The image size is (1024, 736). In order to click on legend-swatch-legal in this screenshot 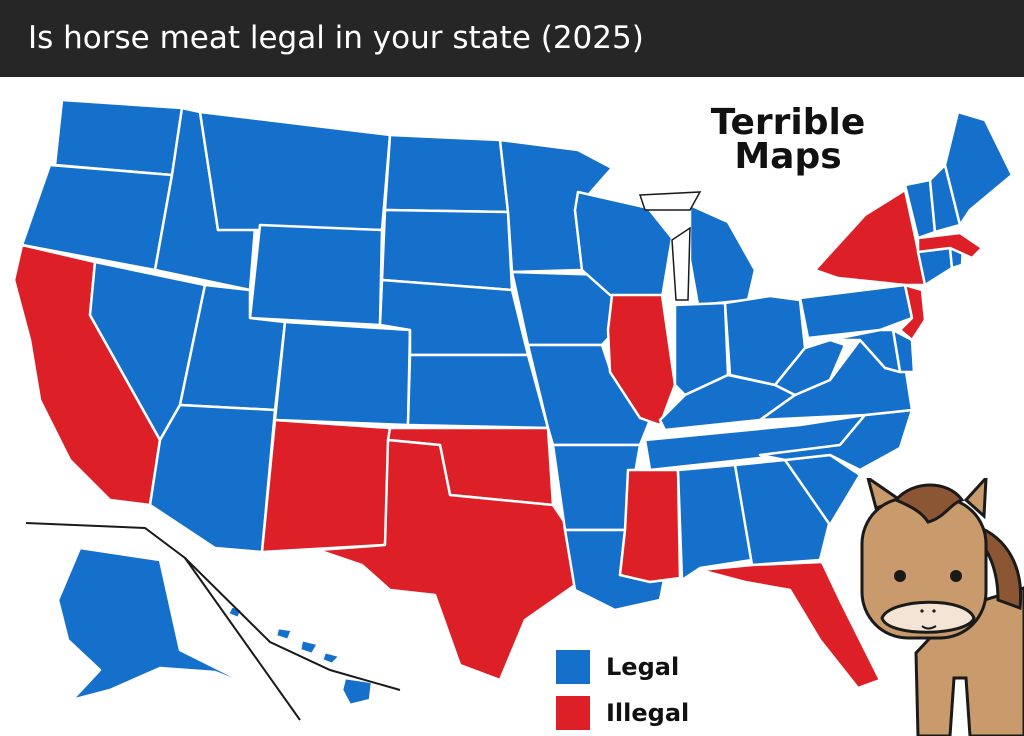, I will do `click(573, 667)`.